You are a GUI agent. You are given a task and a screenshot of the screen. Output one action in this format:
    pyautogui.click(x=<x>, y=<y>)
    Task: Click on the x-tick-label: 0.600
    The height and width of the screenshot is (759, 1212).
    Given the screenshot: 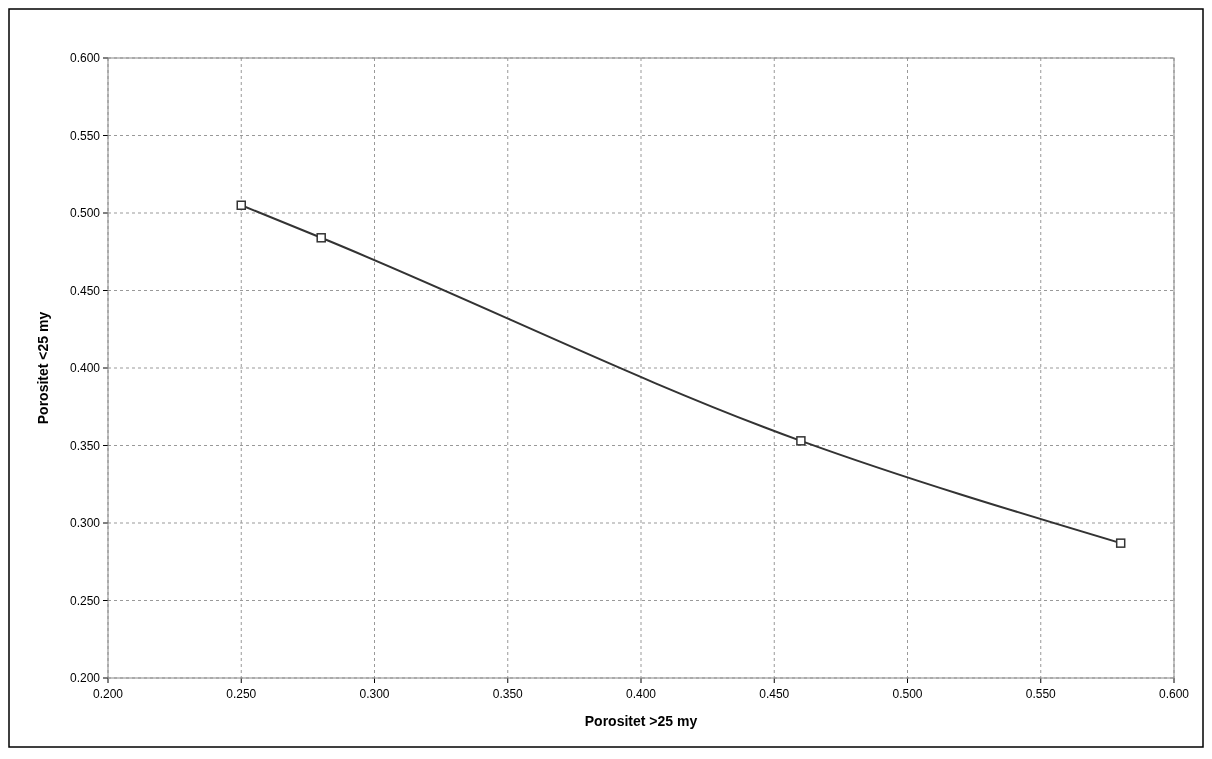 What is the action you would take?
    pyautogui.click(x=1174, y=694)
    